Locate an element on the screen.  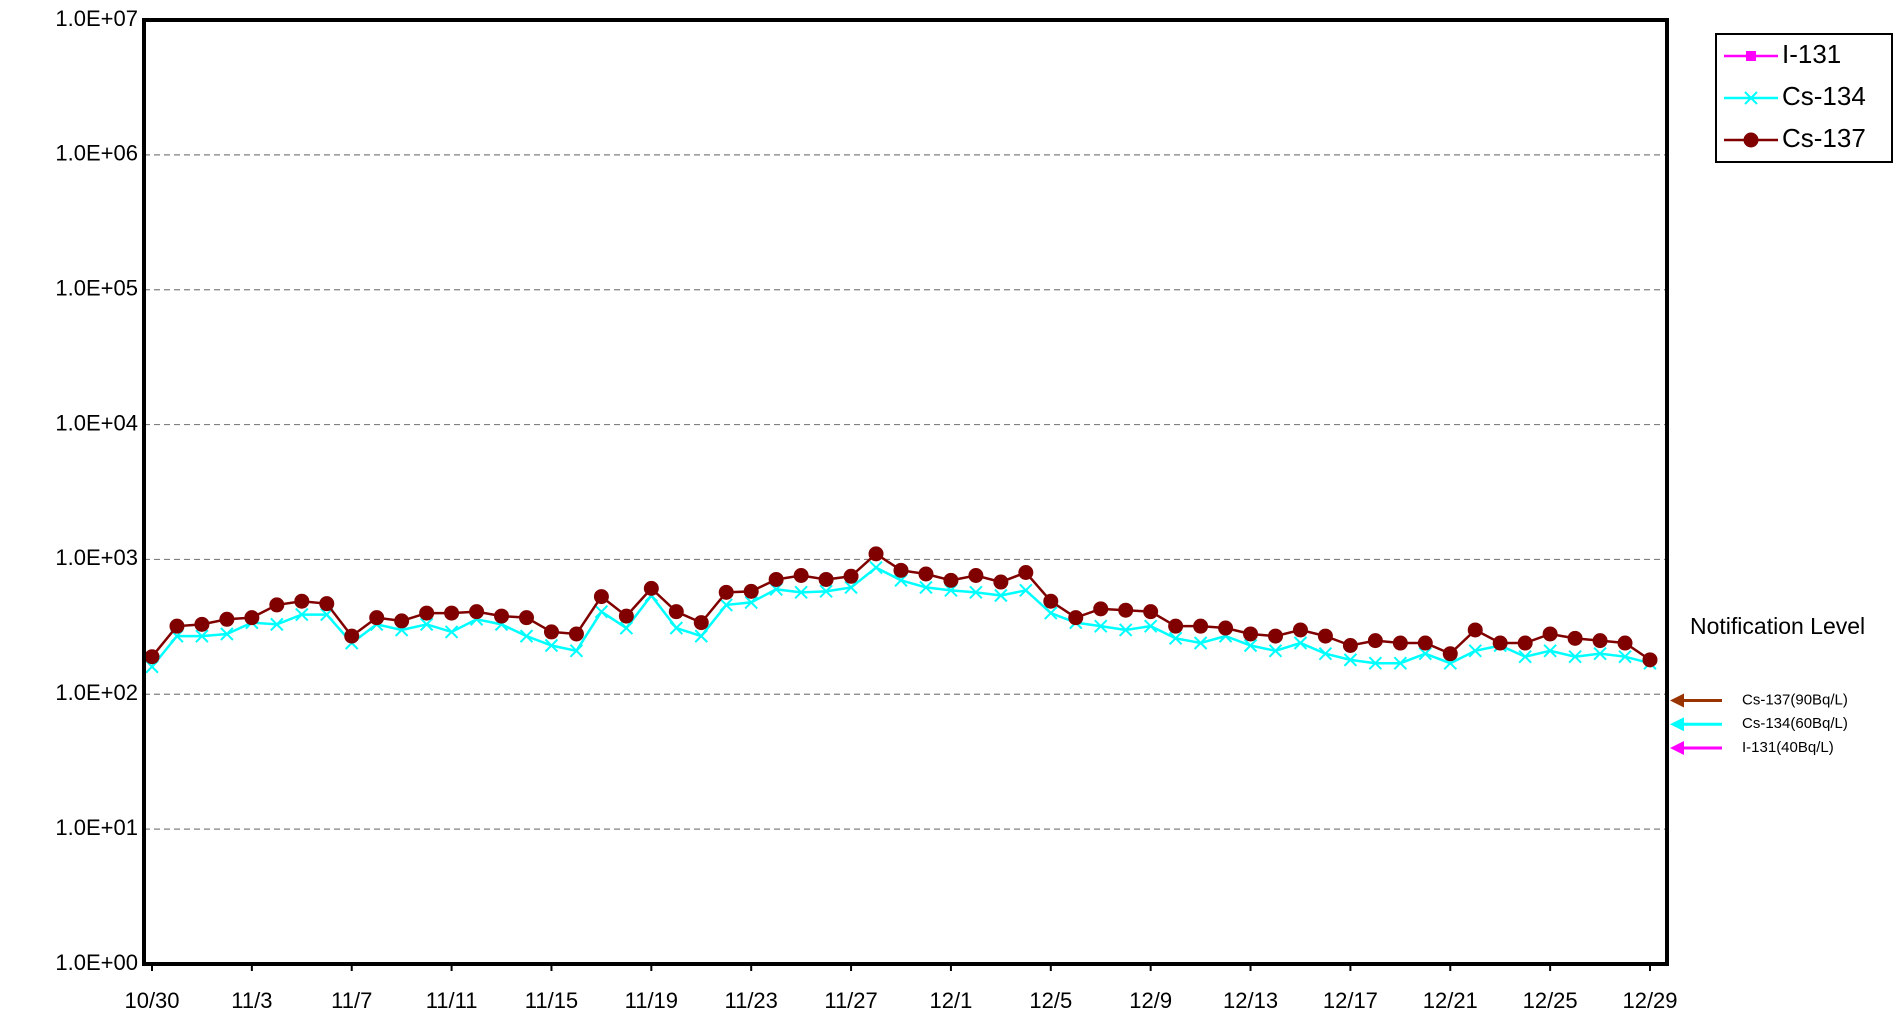
y-tick-label: 1.0E+01 is located at coordinates (96, 827).